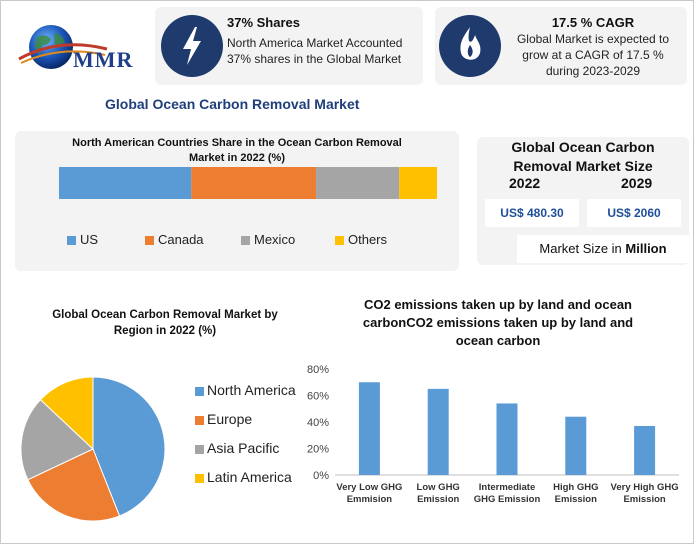 This screenshot has width=694, height=544. What do you see at coordinates (358, 183) in the screenshot?
I see `stacked-segment-mexico` at bounding box center [358, 183].